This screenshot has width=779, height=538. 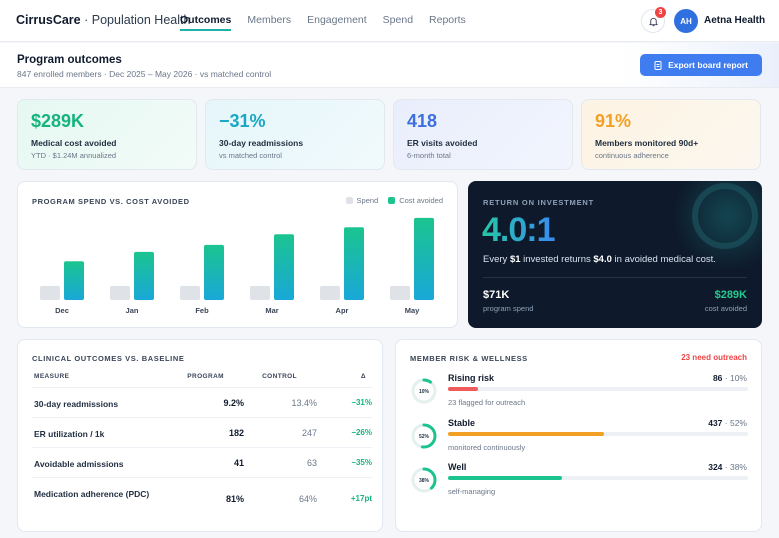 I want to click on table-row: 30-day readmissions 9.2% 13.4% −31%, so click(x=202, y=402).